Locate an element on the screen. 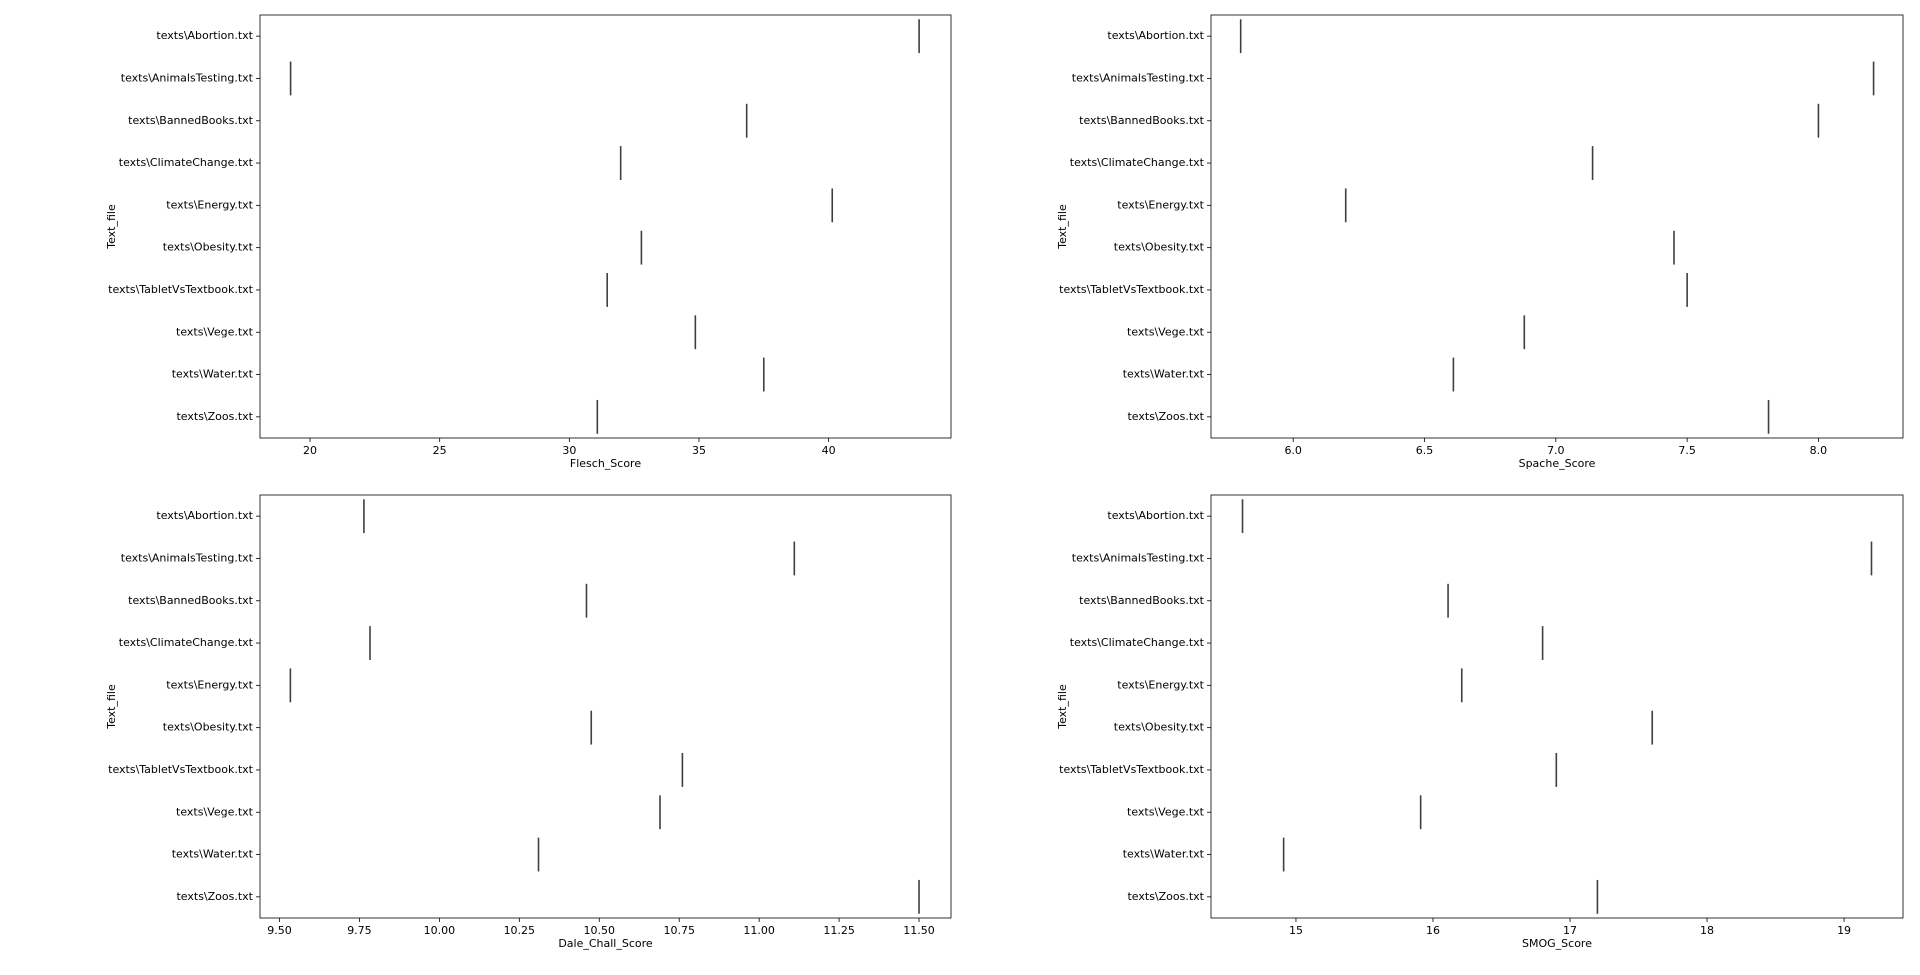 The height and width of the screenshot is (975, 1920). x-tick-label: 11.25 is located at coordinates (839, 930).